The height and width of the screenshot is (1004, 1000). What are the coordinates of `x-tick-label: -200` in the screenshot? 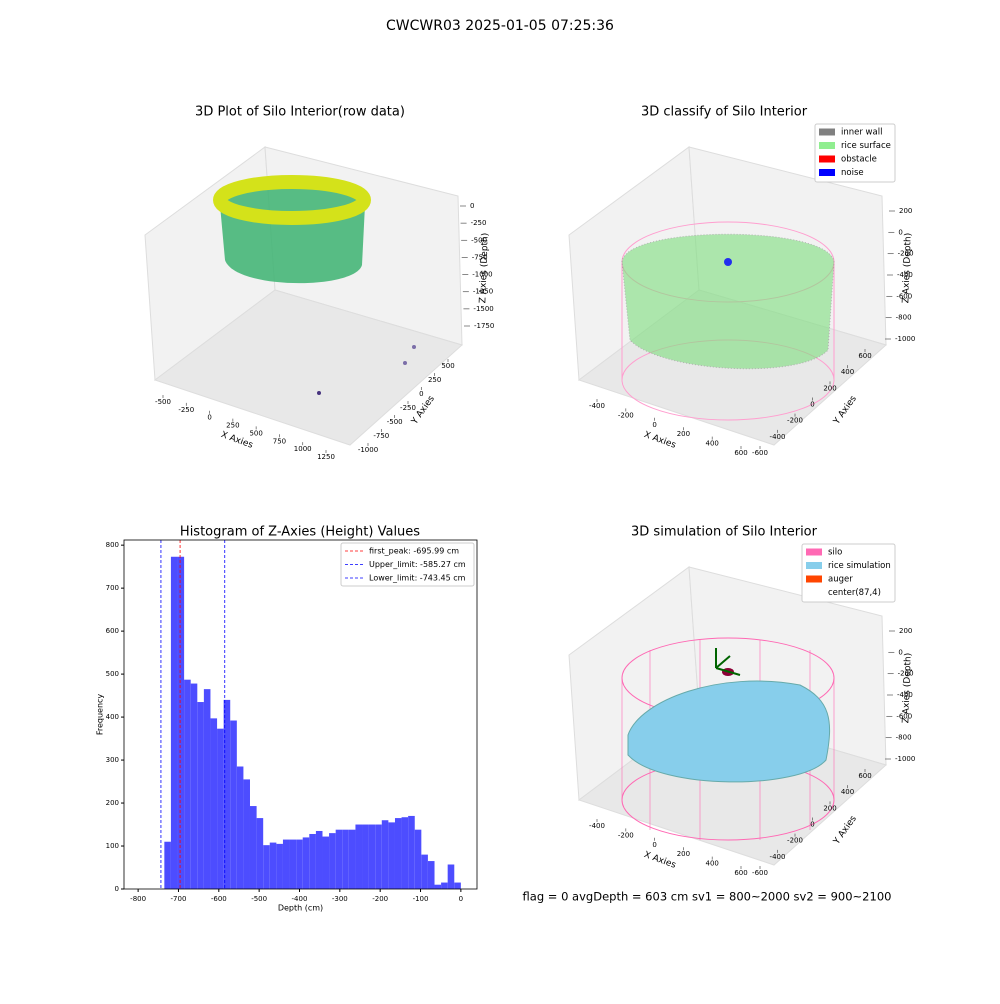 It's located at (626, 415).